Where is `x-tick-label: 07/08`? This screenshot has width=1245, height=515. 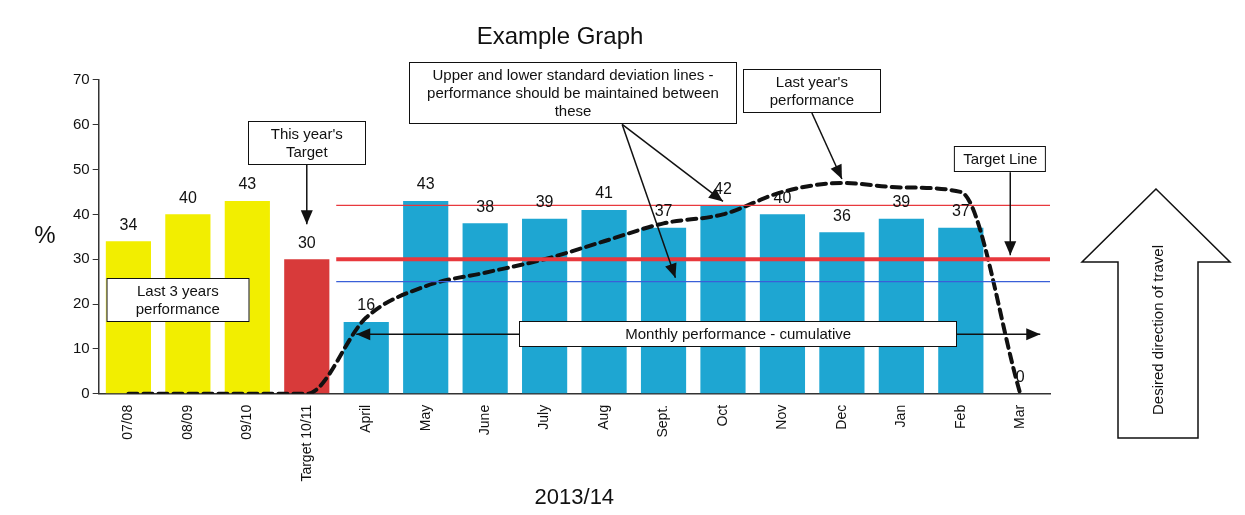 x-tick-label: 07/08 is located at coordinates (127, 422).